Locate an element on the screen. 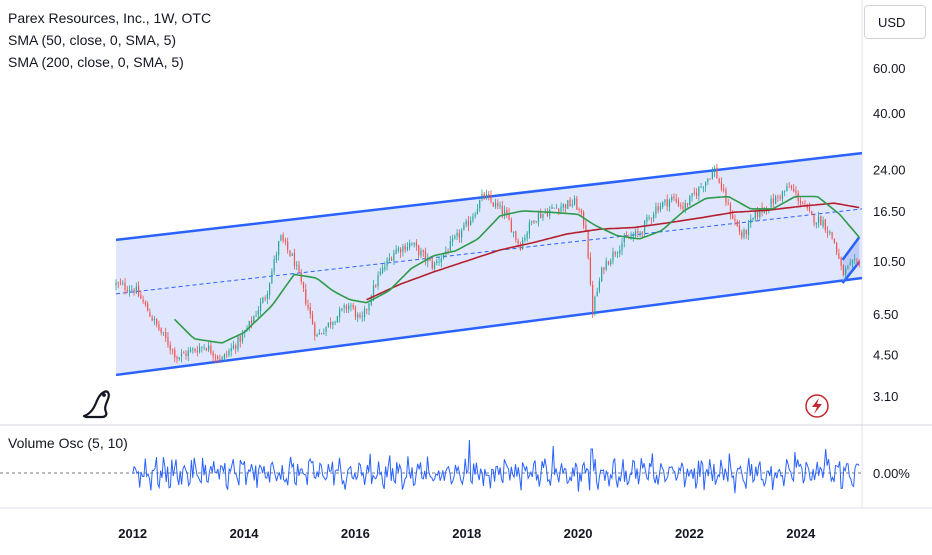  volume-osc-legend: Volume Osc (5, 10) is located at coordinates (68, 443).